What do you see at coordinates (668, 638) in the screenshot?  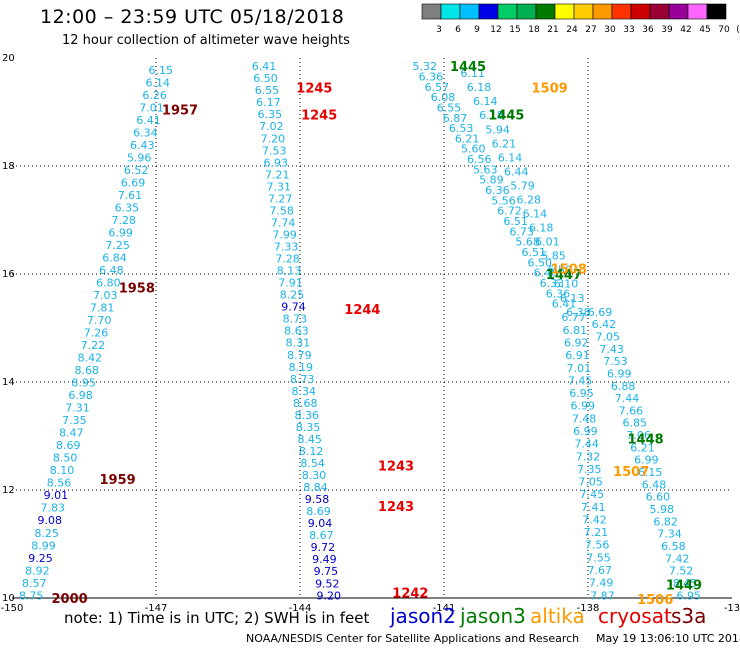 I see `generation-timestamp: May 19 13:06:10 UTC 2018` at bounding box center [668, 638].